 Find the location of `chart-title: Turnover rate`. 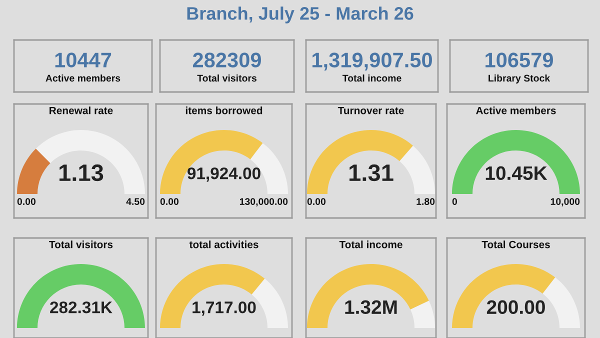

chart-title: Turnover rate is located at coordinates (371, 110).